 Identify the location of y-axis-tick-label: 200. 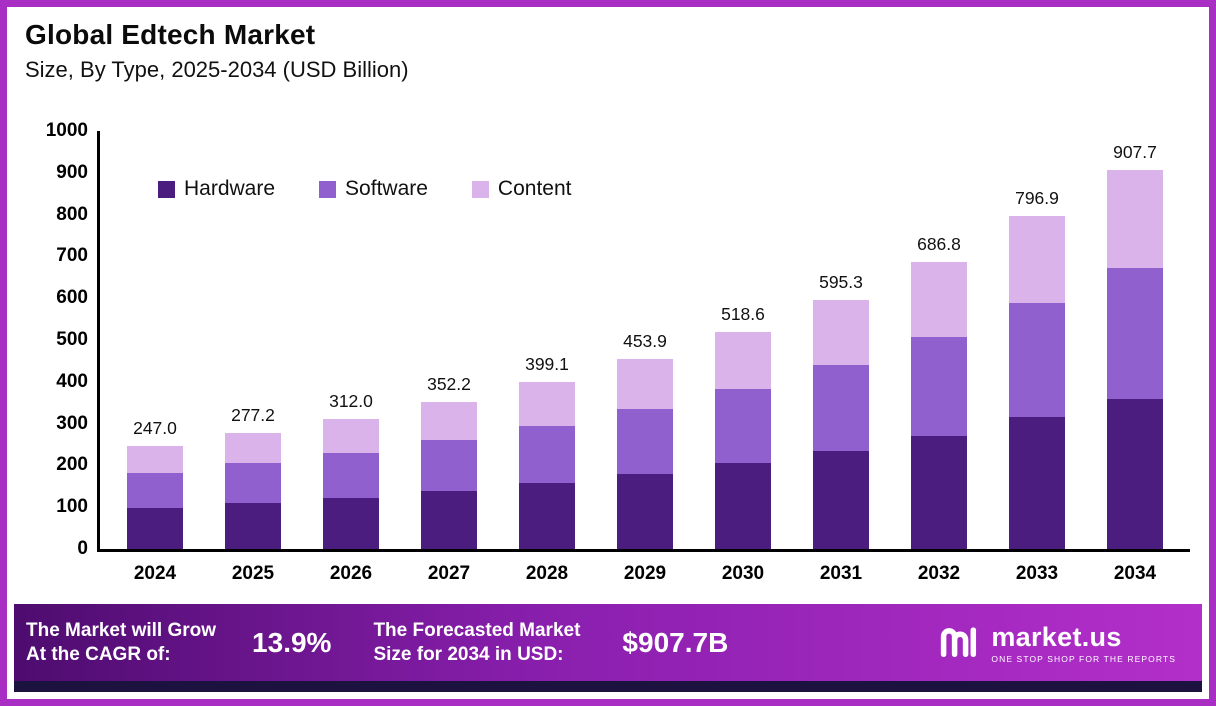
(72, 465).